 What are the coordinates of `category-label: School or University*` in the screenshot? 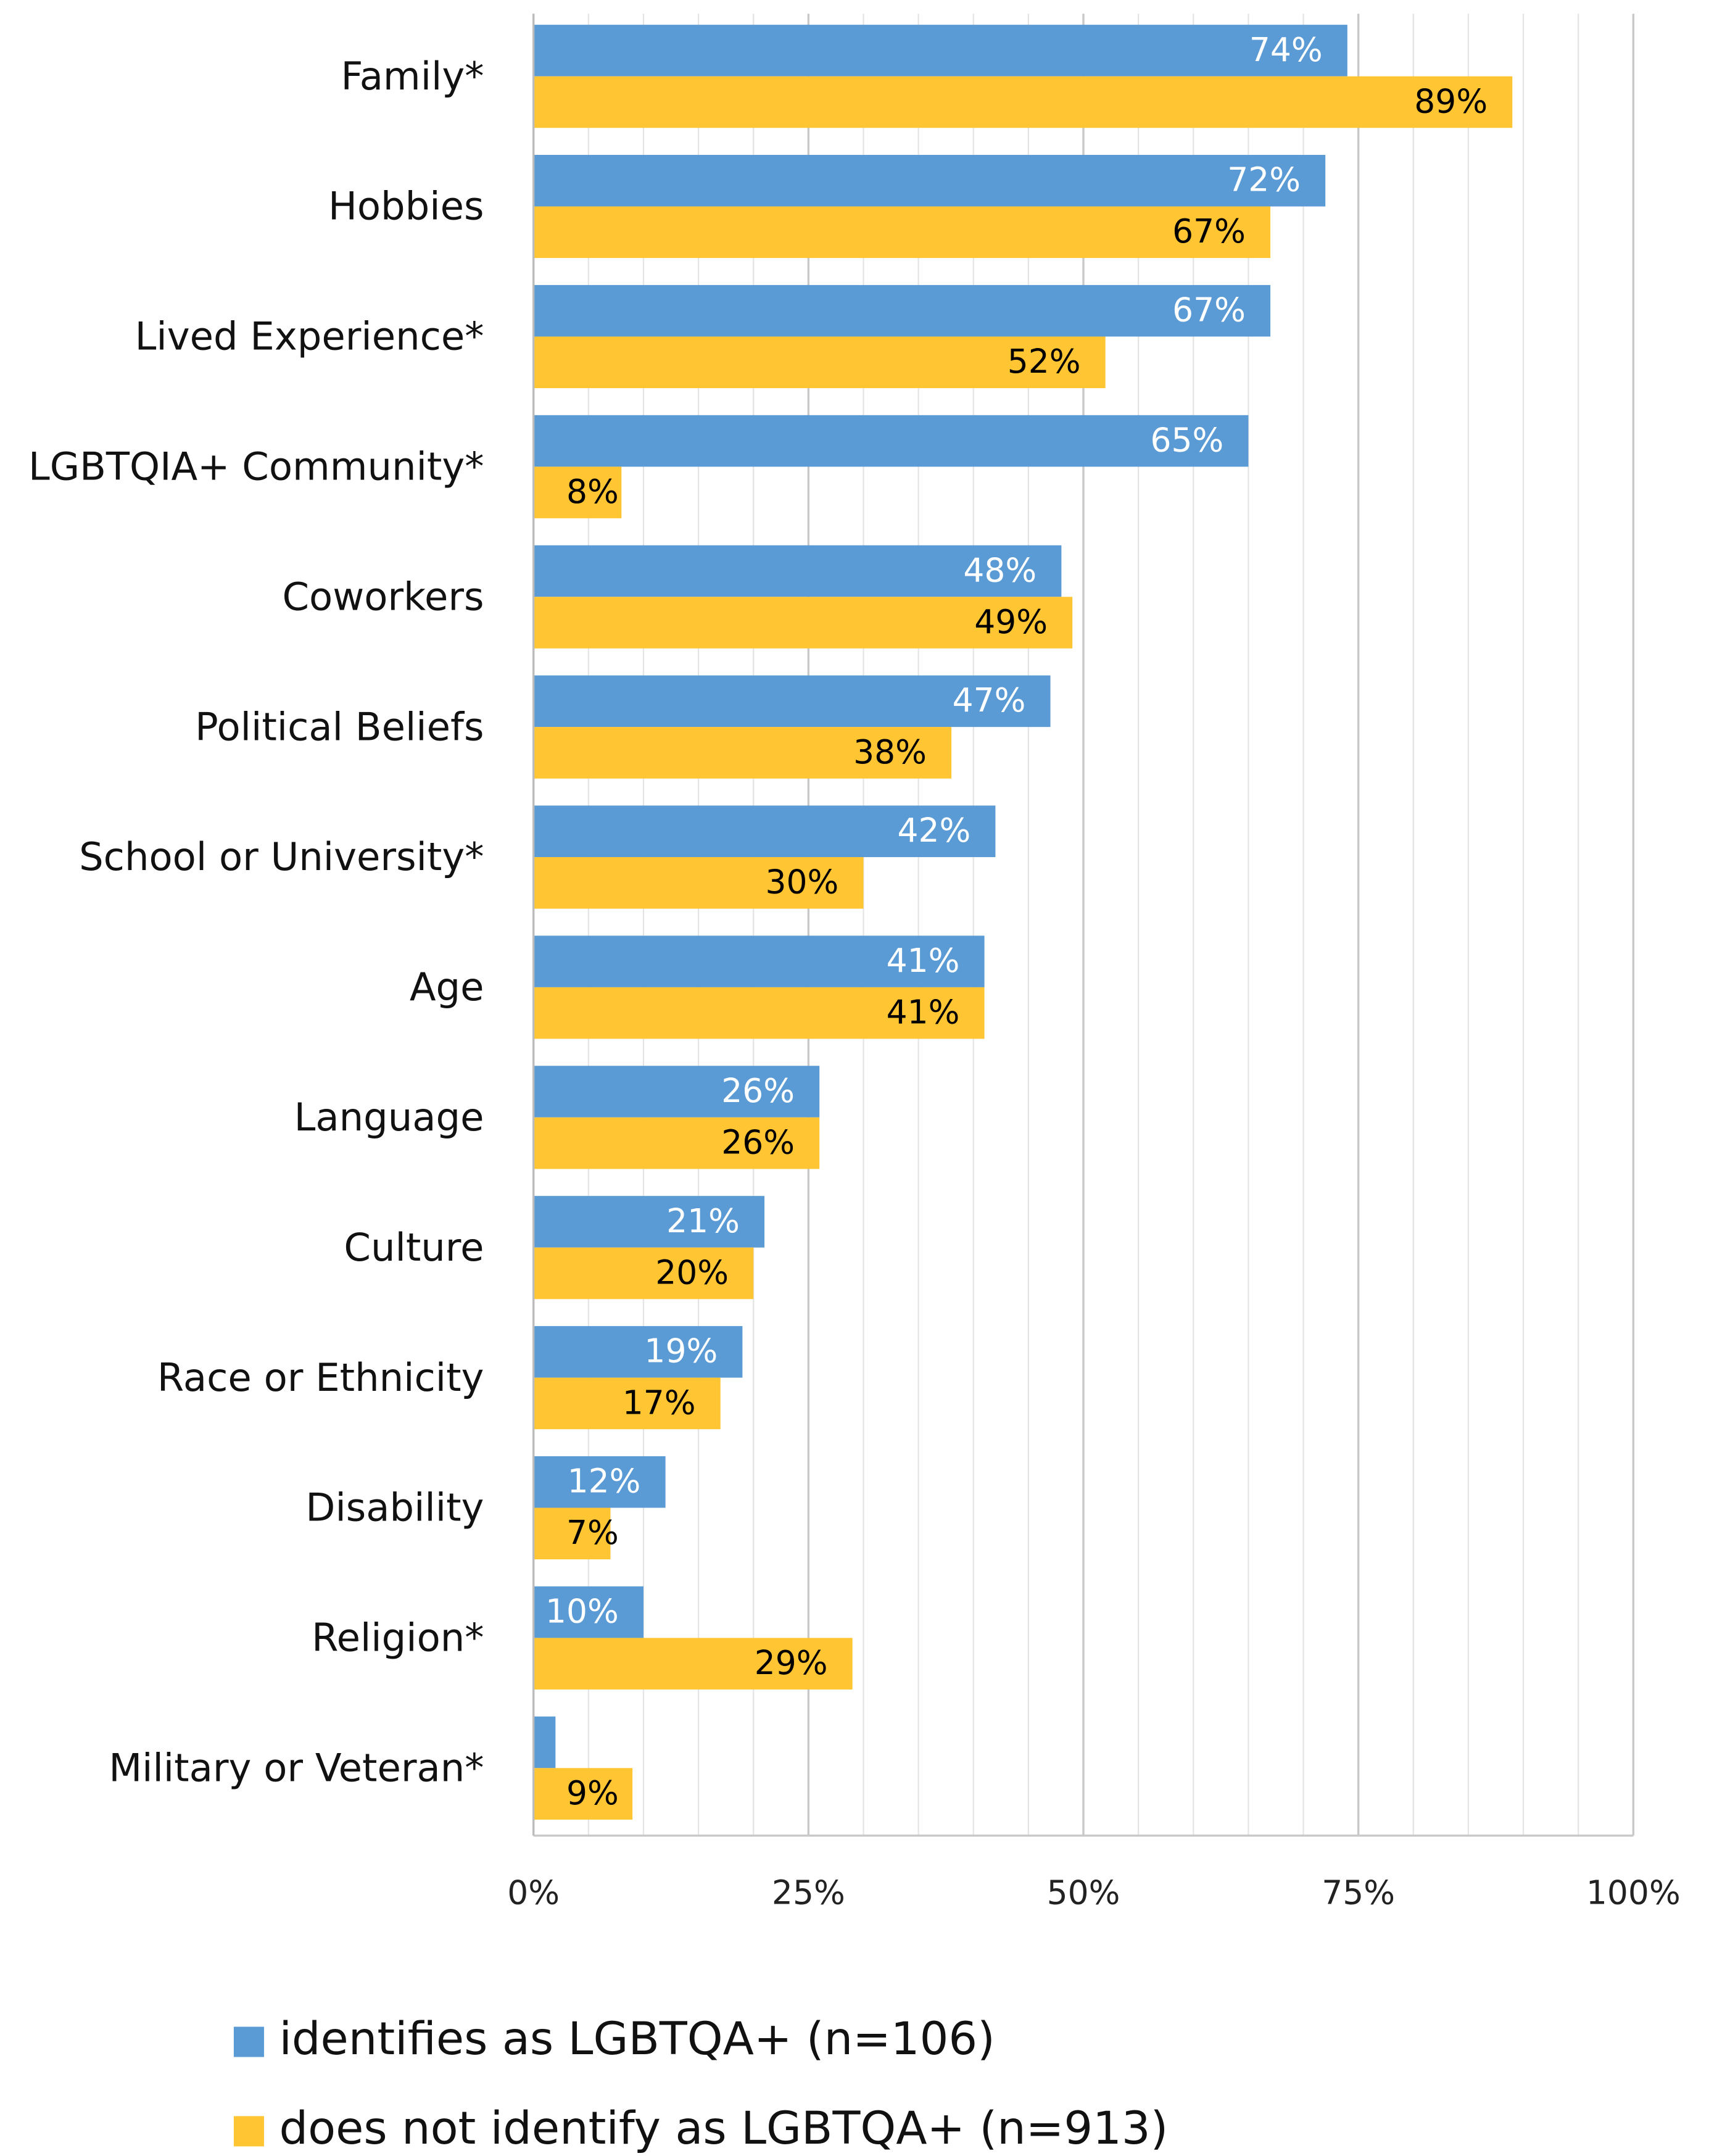 It's located at (281, 856).